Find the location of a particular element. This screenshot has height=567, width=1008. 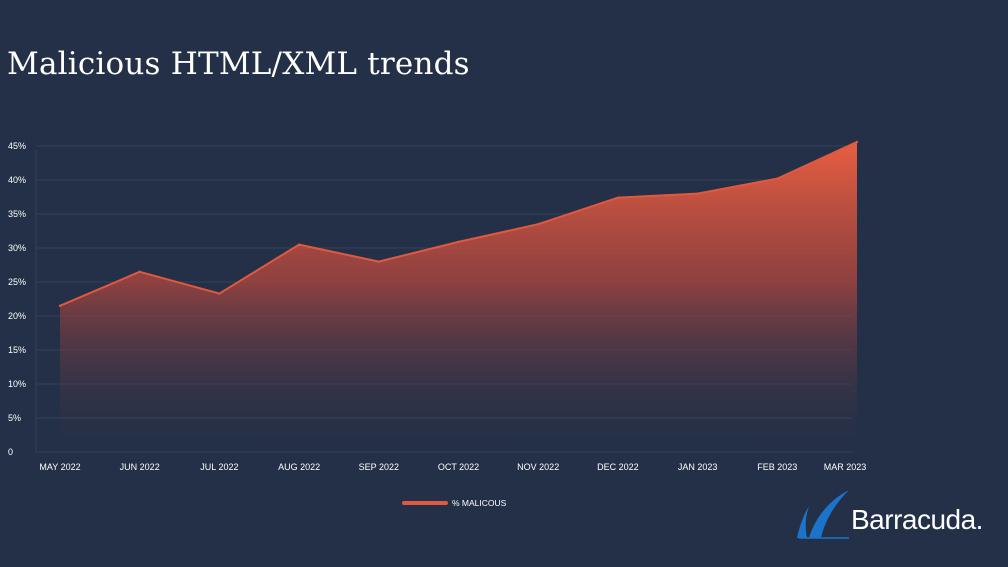

x-tick-label: DEC 2022 is located at coordinates (618, 467).